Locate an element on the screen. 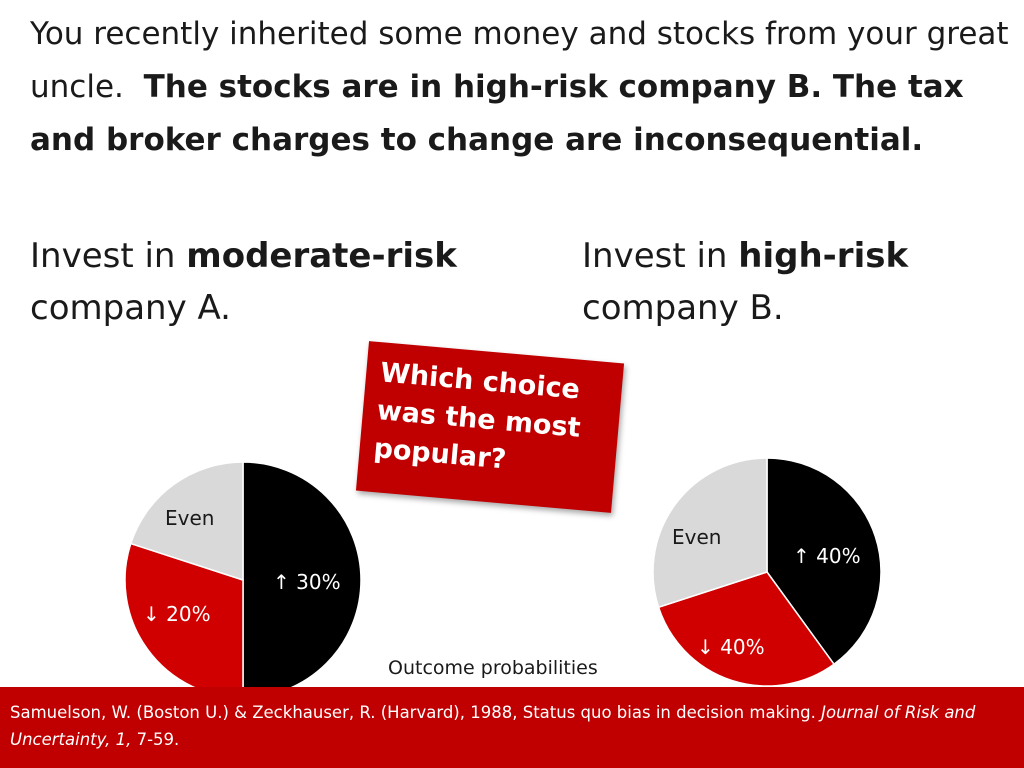  choice-b-risk: high-risk is located at coordinates (823, 256).